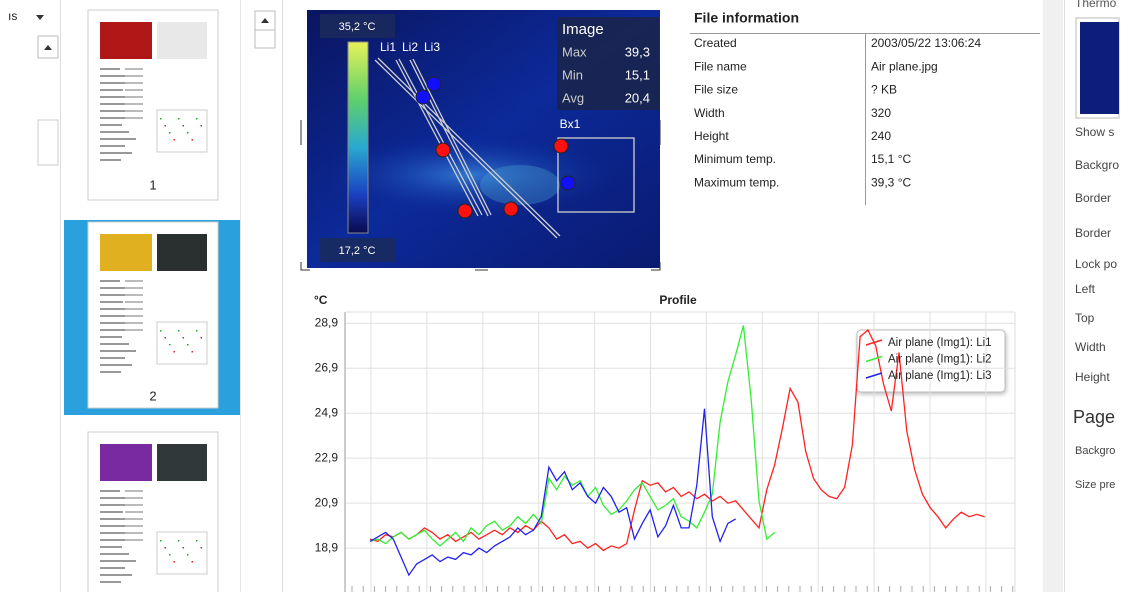 Image resolution: width=1130 pixels, height=592 pixels. Describe the element at coordinates (152, 395) in the screenshot. I see `thumbnail-label: 2` at that location.